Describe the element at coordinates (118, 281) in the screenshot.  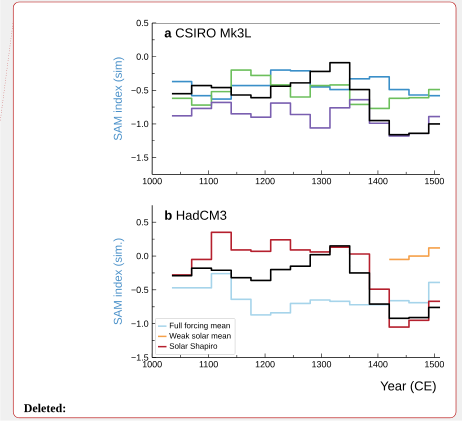
I see `y-axis-title: SAM index (sim.)` at that location.